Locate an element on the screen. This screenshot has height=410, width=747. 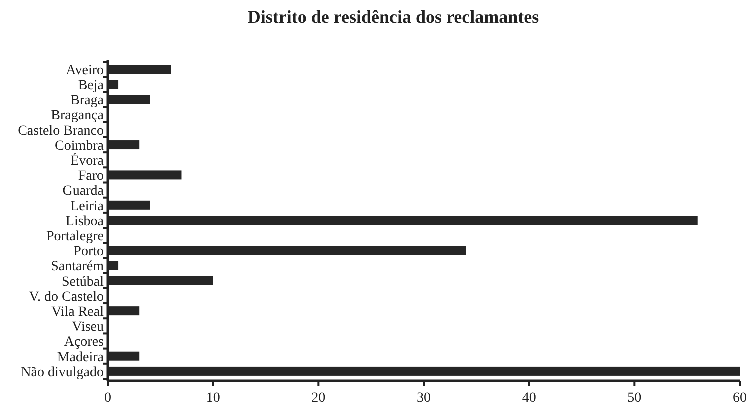
x-tick-label: 40 is located at coordinates (529, 398).